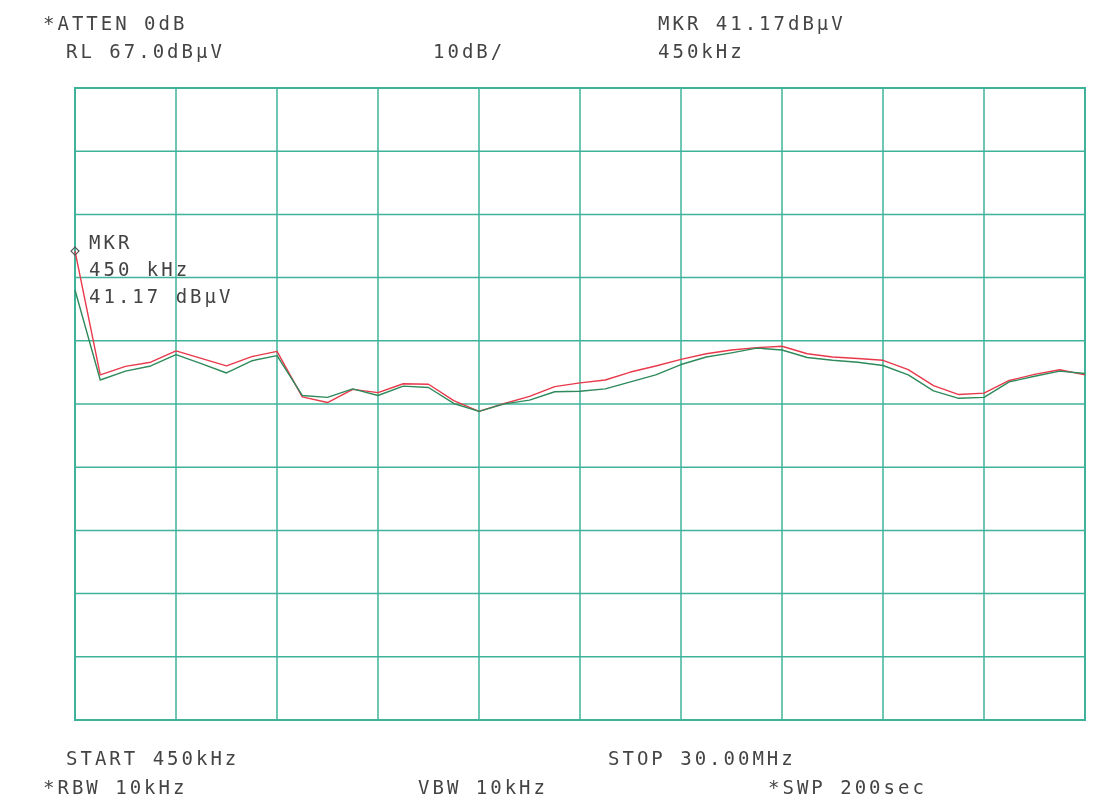  What do you see at coordinates (115, 23) in the screenshot?
I see `text: *ATTEN 0dB` at bounding box center [115, 23].